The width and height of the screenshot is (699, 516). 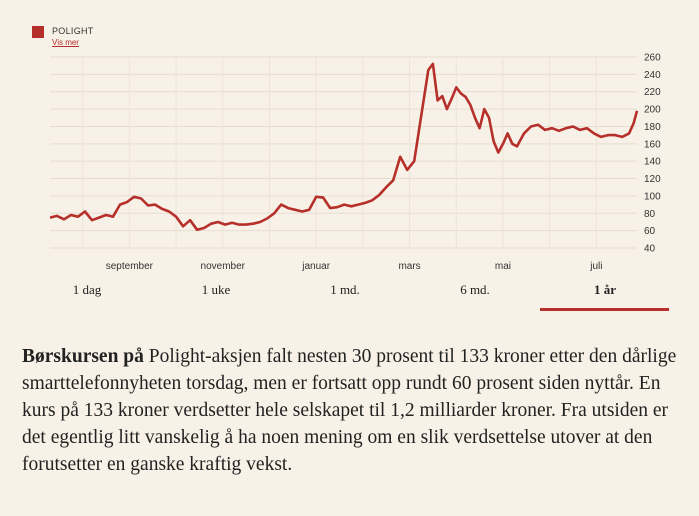 What do you see at coordinates (130, 266) in the screenshot?
I see `x-tick-label: september` at bounding box center [130, 266].